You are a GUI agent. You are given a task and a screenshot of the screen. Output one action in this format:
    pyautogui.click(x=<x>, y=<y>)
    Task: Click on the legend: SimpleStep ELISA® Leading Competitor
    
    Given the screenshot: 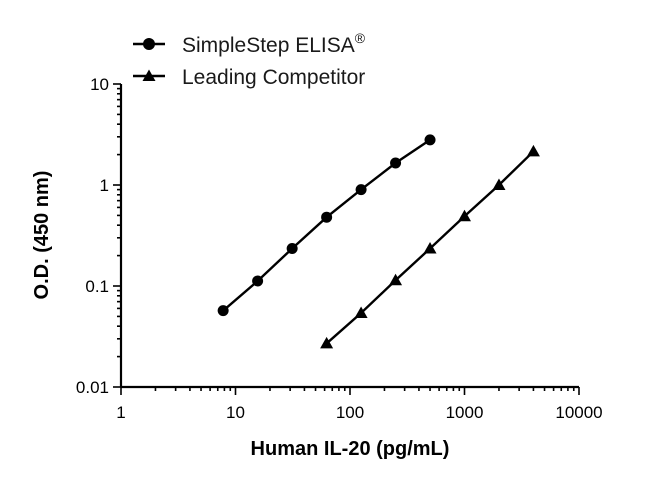 What is the action you would take?
    pyautogui.click(x=249, y=59)
    